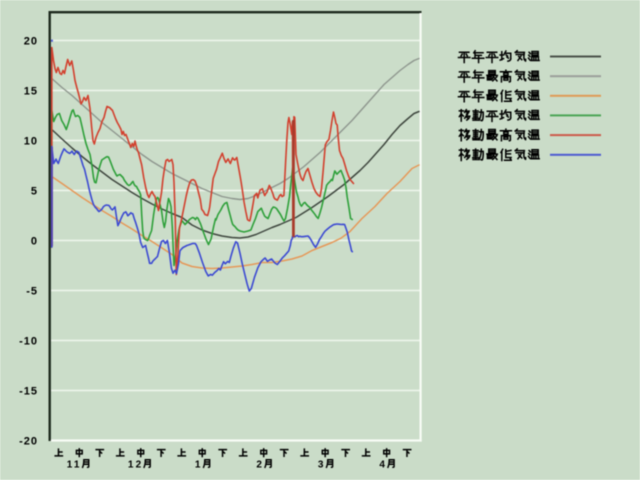 The width and height of the screenshot is (640, 480). Describe the element at coordinates (31, 142) in the screenshot. I see `svg-text: 10` at that location.